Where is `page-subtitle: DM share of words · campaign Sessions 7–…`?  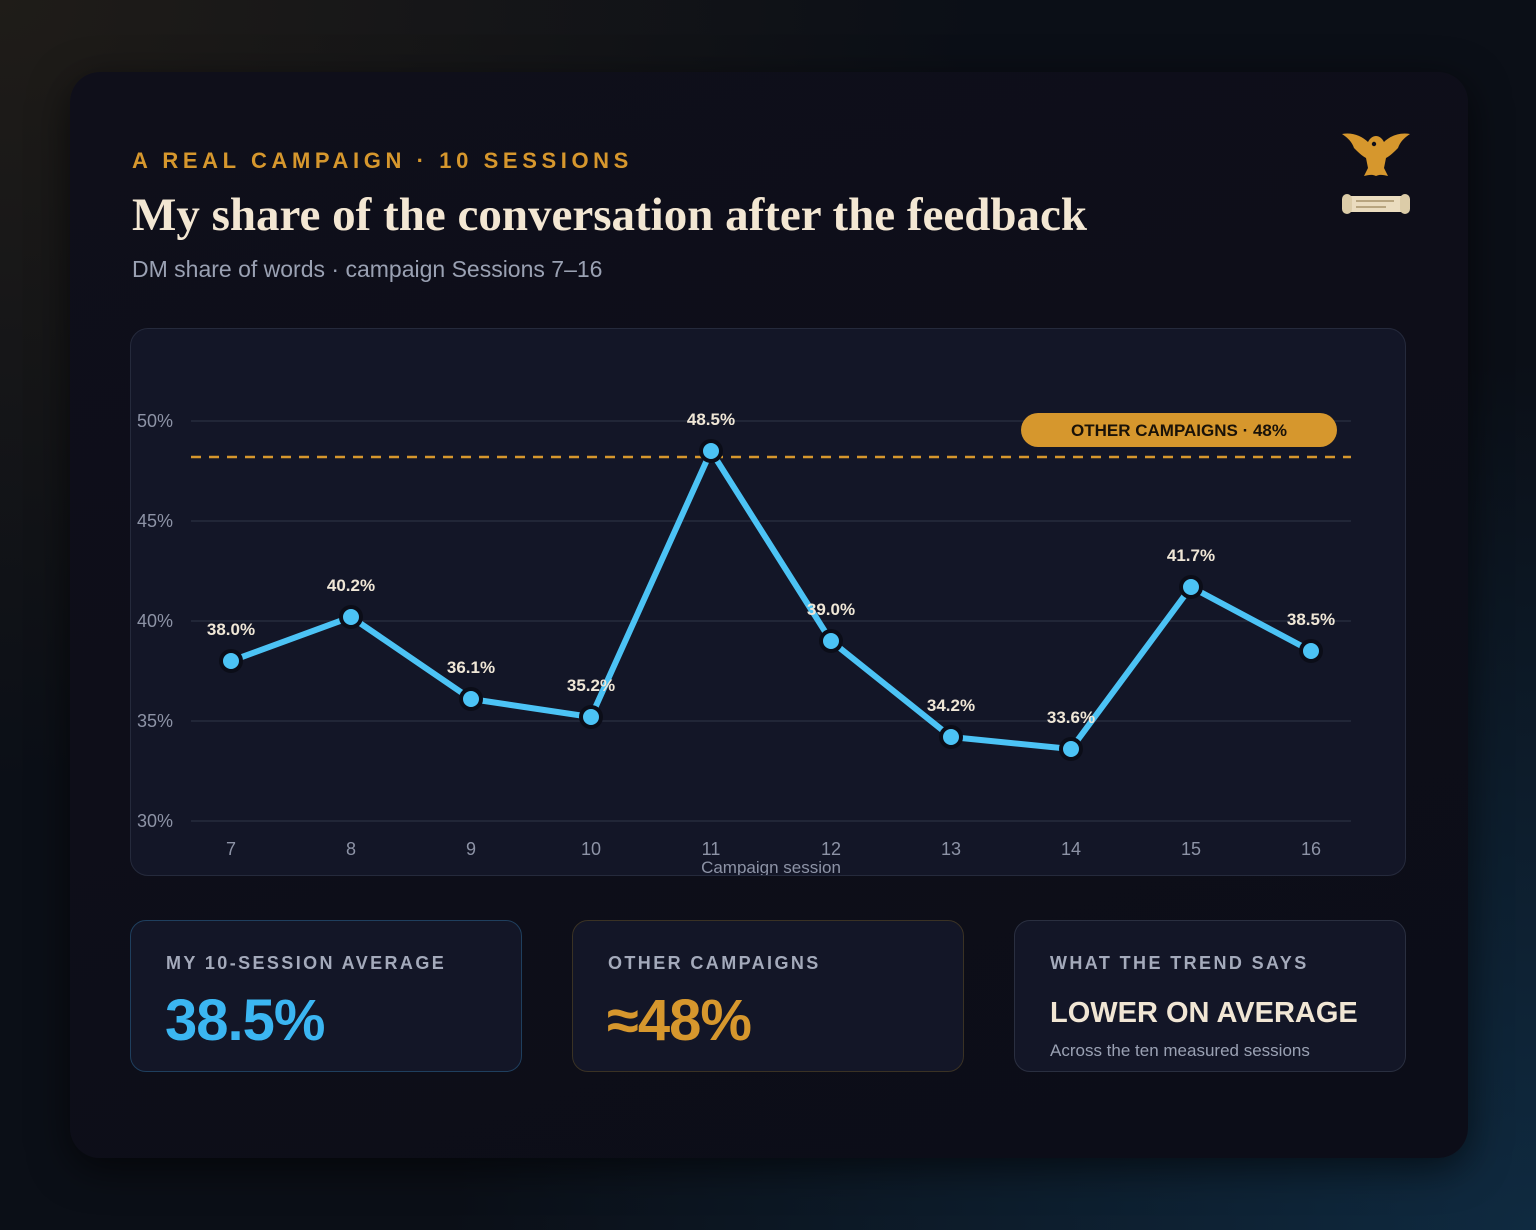
page-subtitle: DM share of words · campaign Sessions 7–… is located at coordinates (367, 269).